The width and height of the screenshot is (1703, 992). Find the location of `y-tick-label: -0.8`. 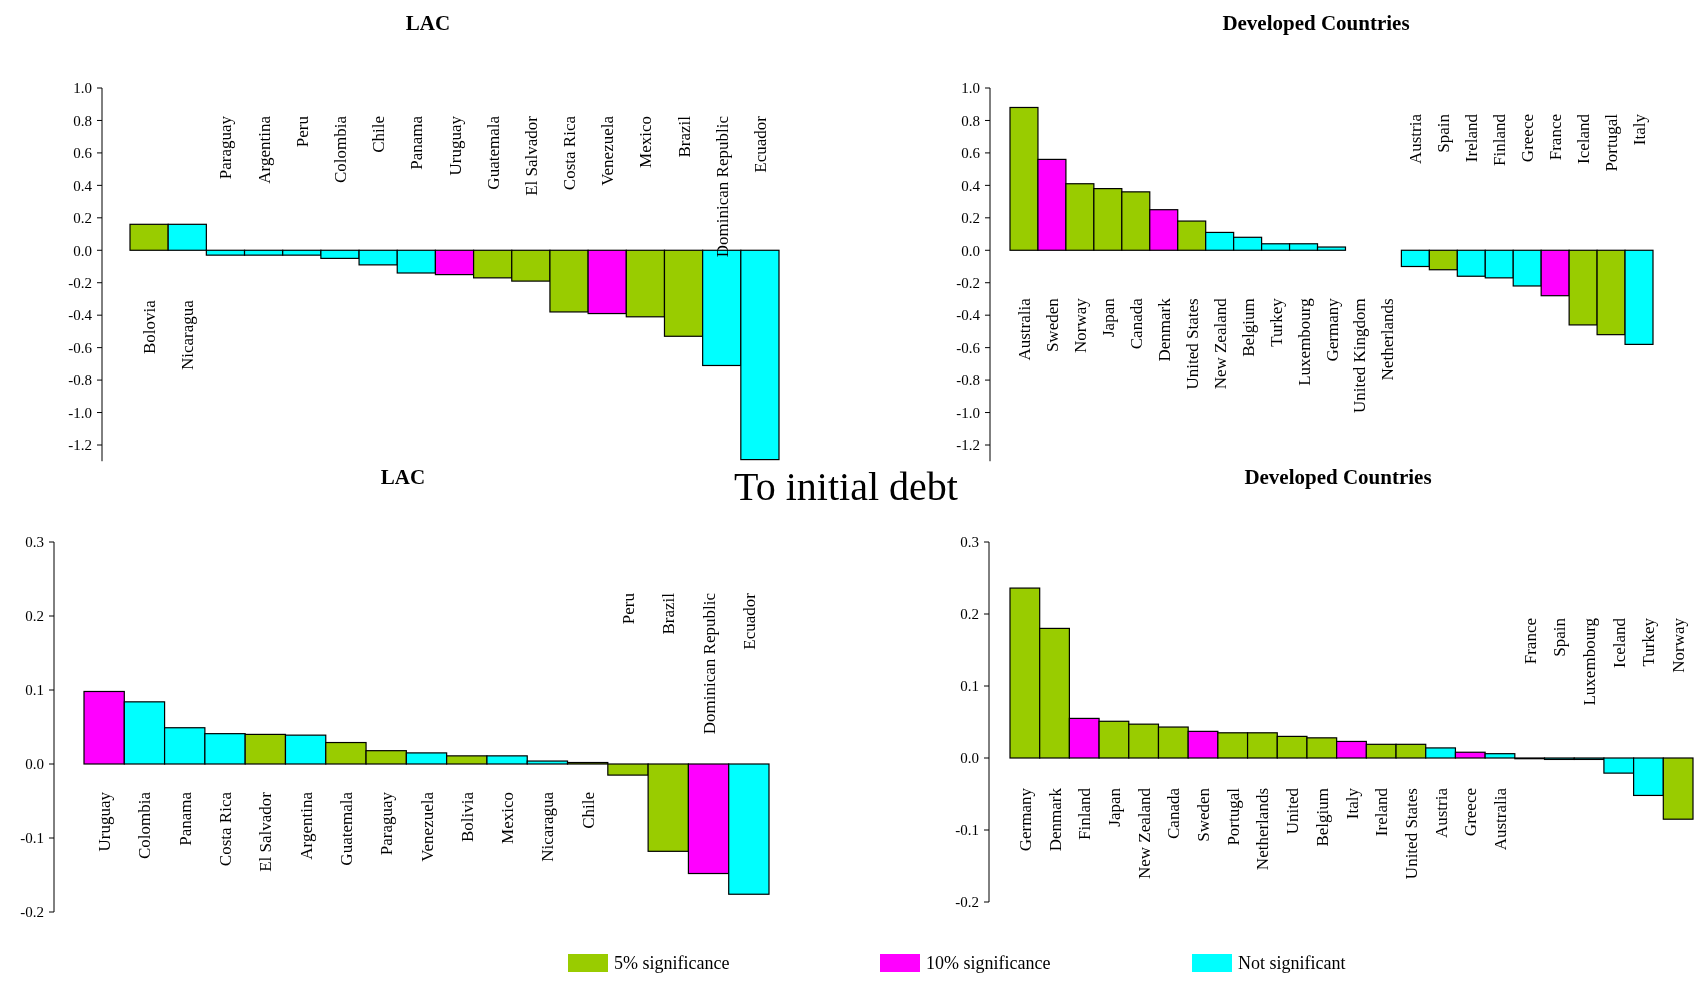

y-tick-label: -0.8 is located at coordinates (80, 380).